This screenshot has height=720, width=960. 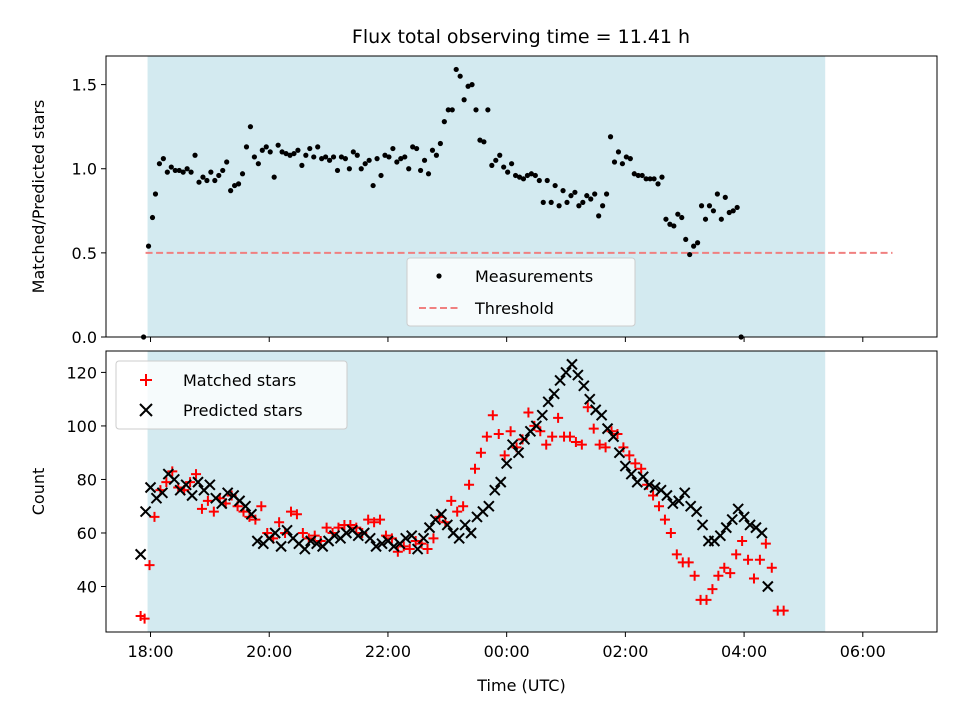 I want to click on legend-matched-marker, so click(x=146, y=380).